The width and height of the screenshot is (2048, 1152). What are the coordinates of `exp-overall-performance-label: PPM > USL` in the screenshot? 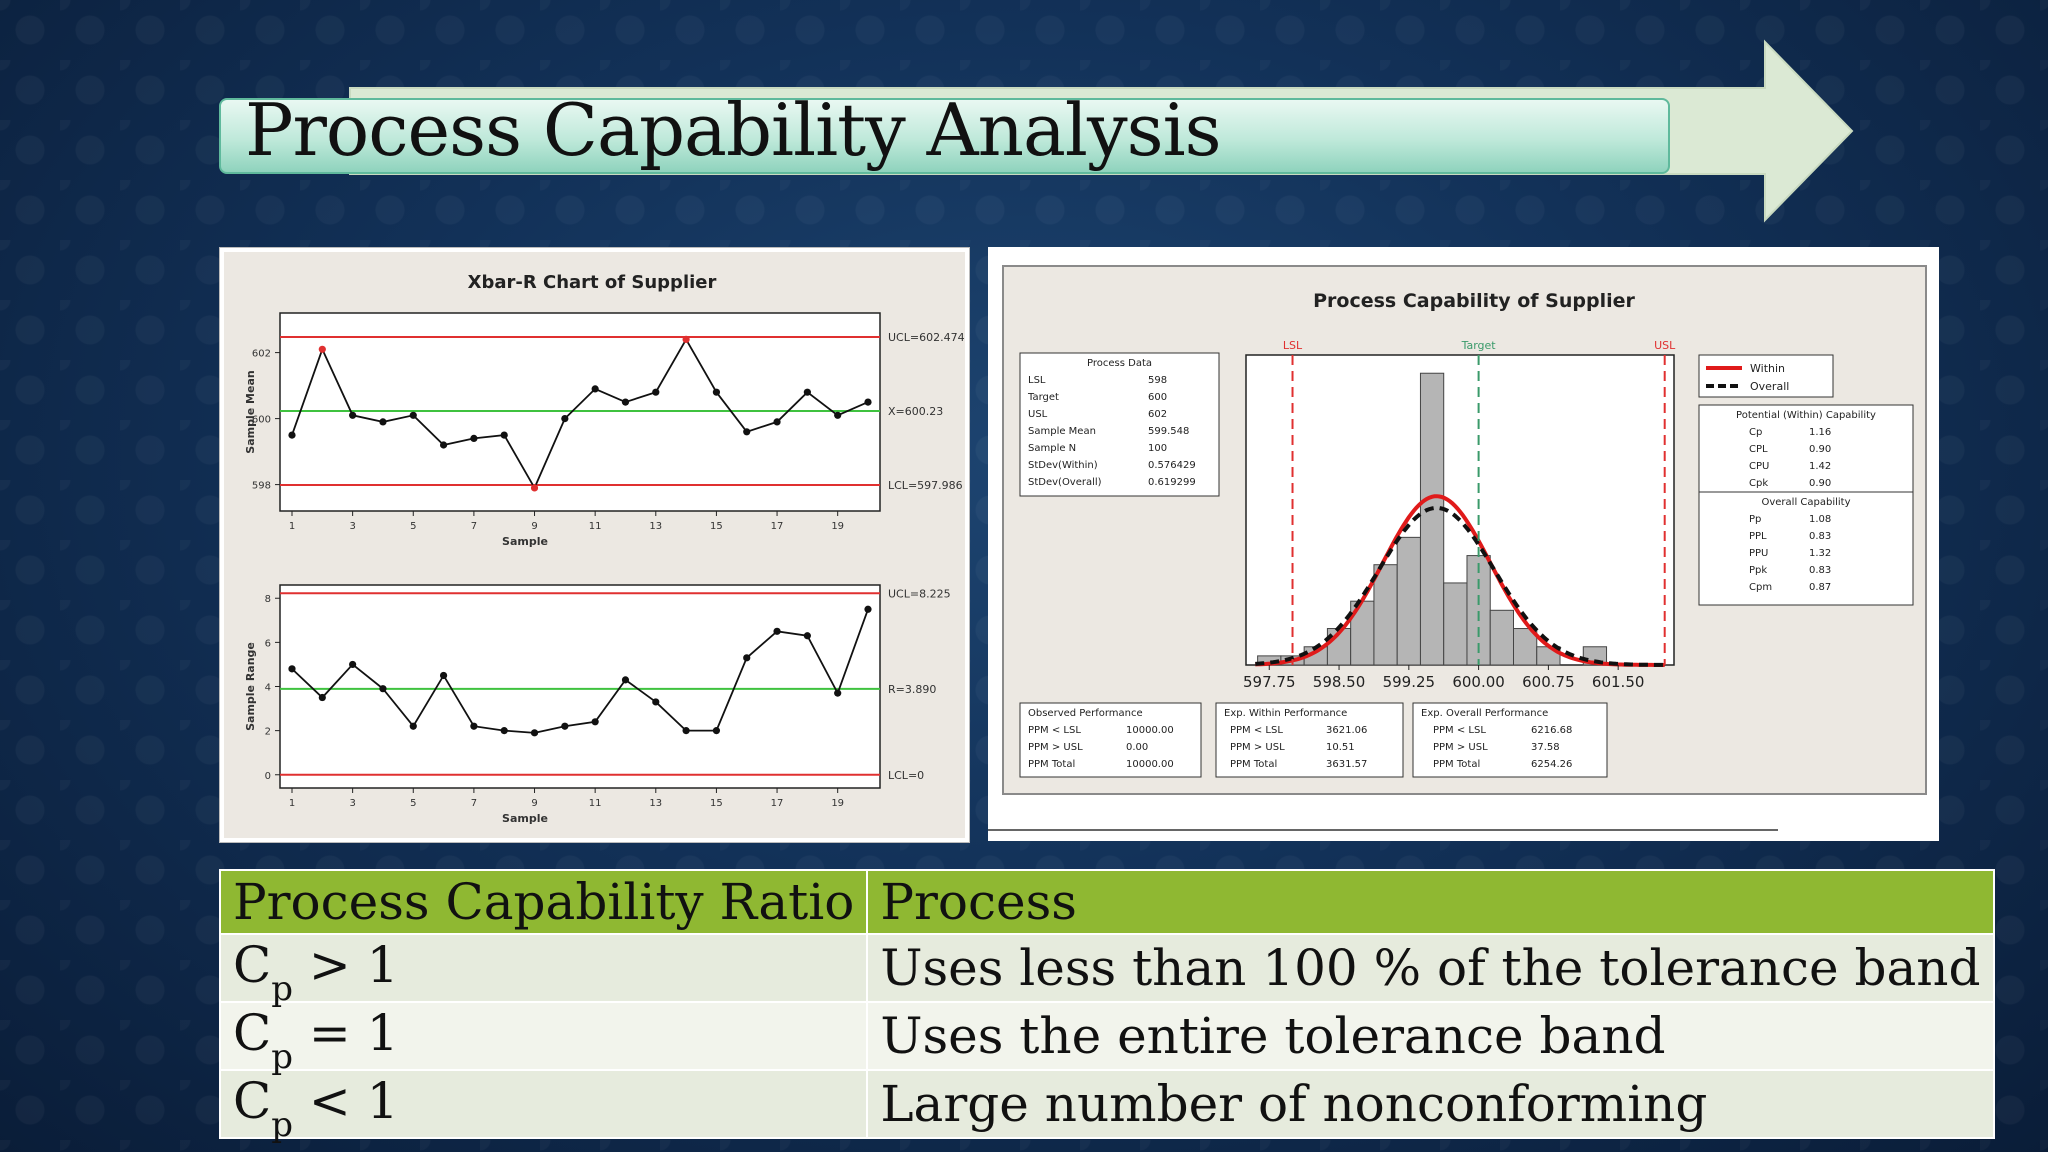 It's located at (1460, 747).